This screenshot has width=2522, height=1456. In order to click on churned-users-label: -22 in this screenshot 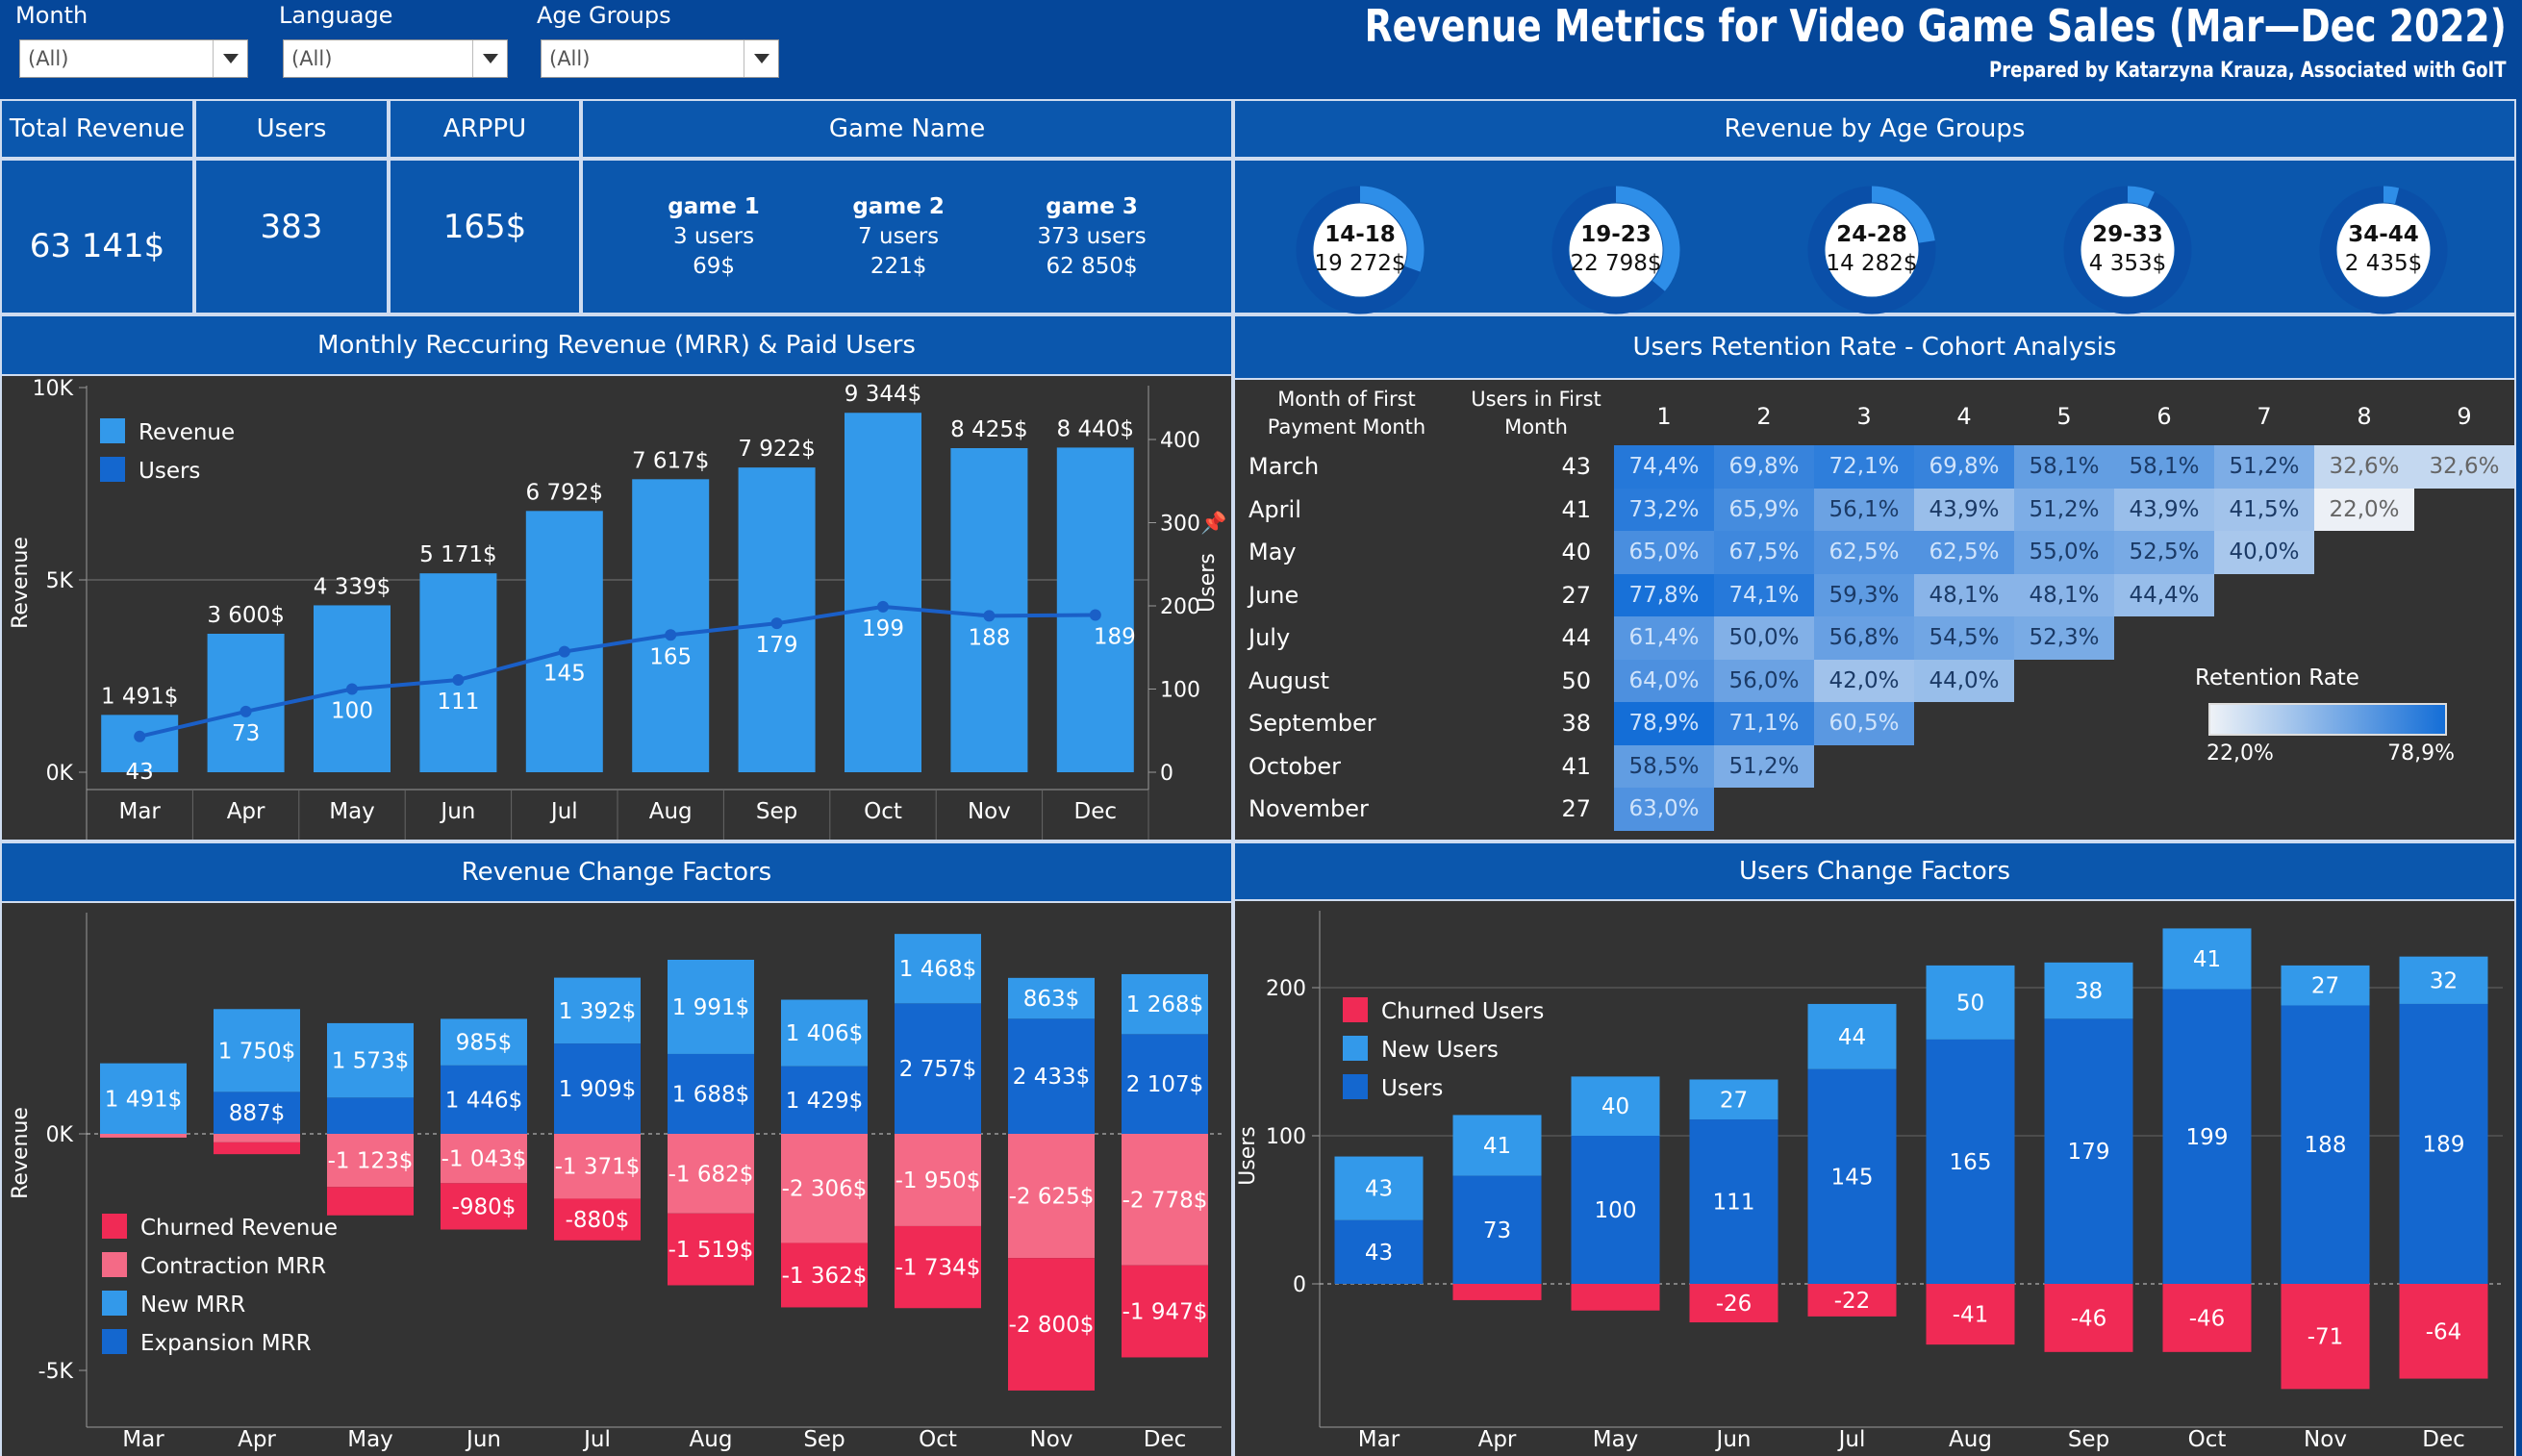, I will do `click(1853, 1302)`.